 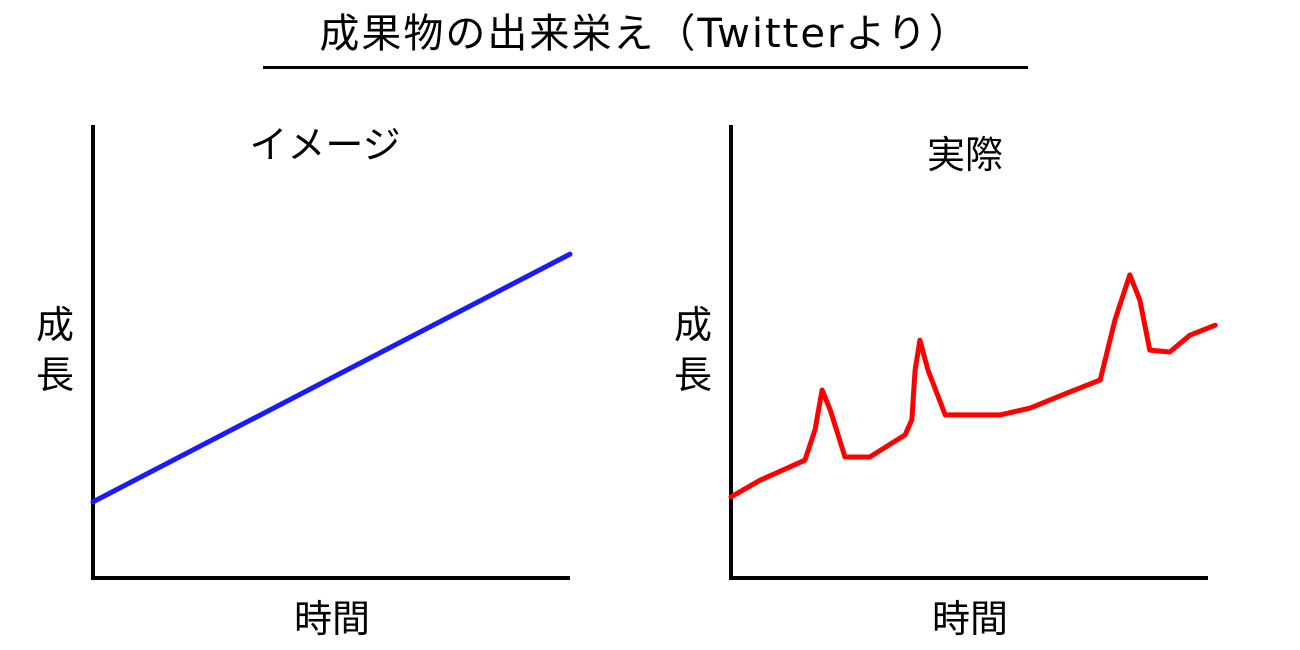 I want to click on title-underline, so click(x=645, y=67).